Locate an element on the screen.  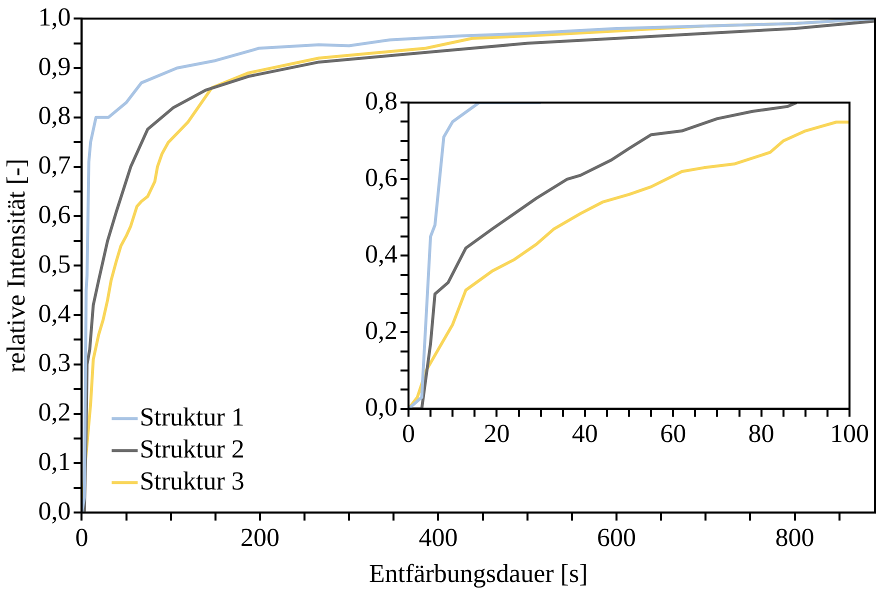
y-tick-label: 0,9 is located at coordinates (54, 66).